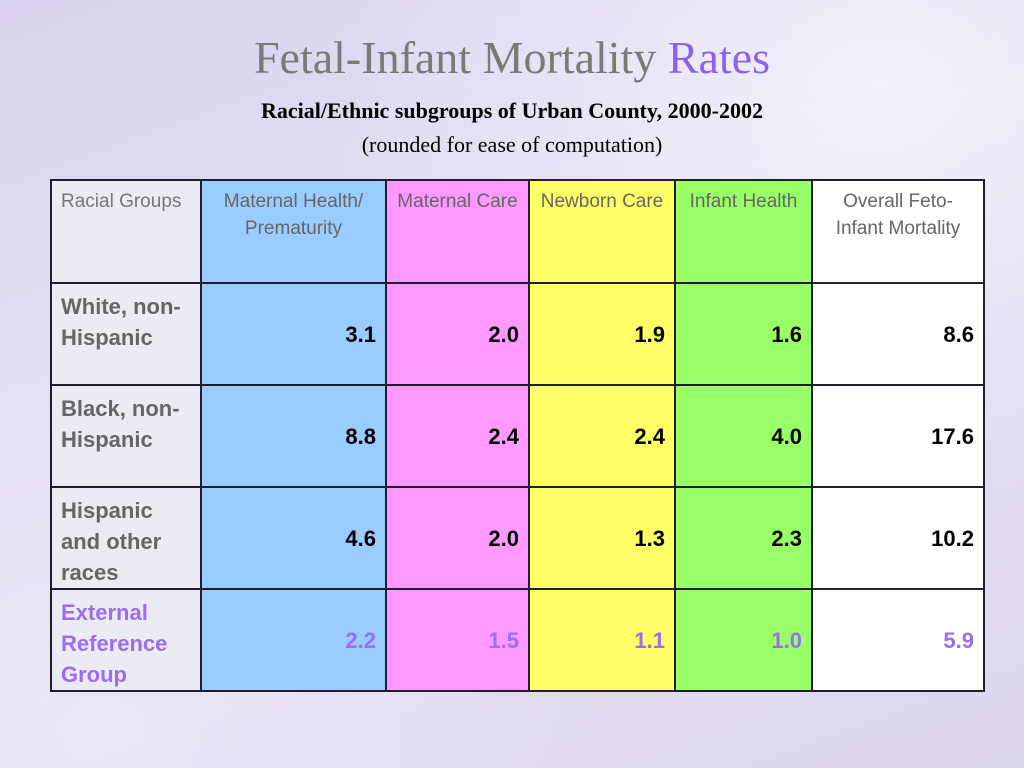  I want to click on cell-infant-health: 4.0, so click(743, 436).